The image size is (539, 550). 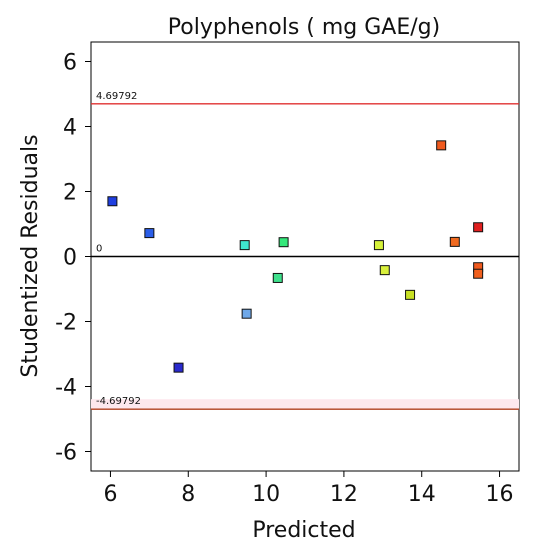 I want to click on x-tick-label: 12, so click(x=344, y=494).